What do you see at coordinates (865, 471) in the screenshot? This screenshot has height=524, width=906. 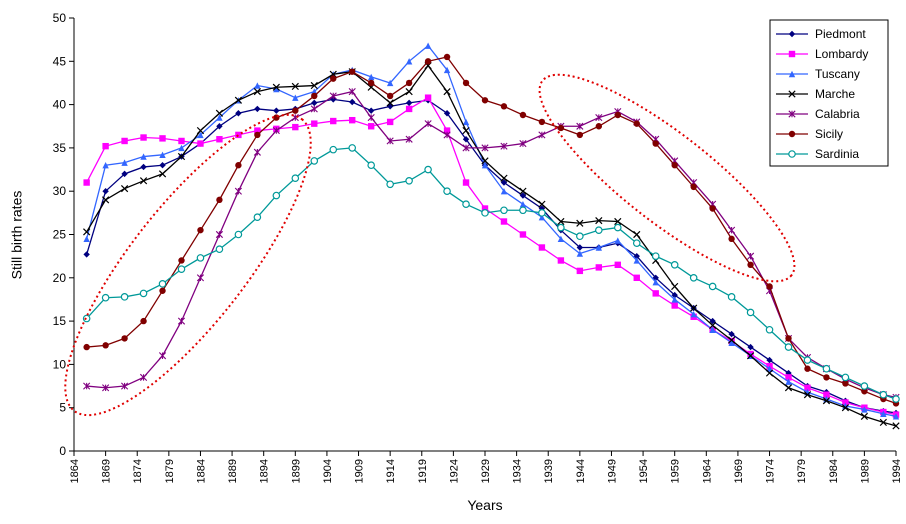 I see `x-tick-label: 1989` at bounding box center [865, 471].